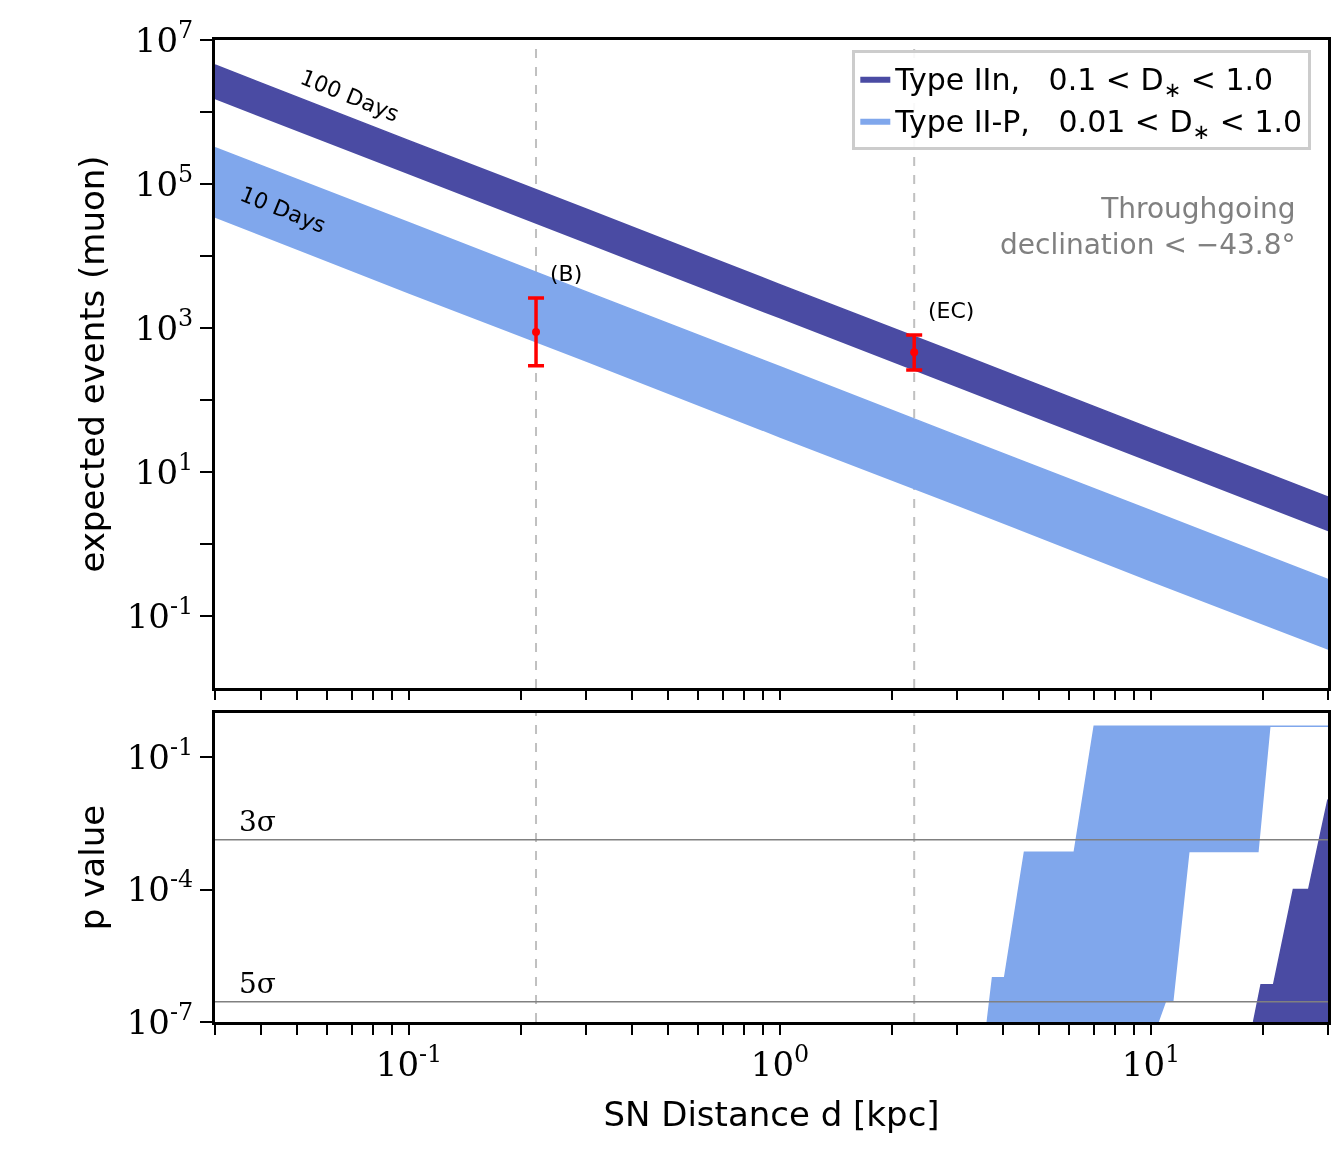  What do you see at coordinates (771, 1114) in the screenshot?
I see `x-axis-title: SN Distance d [kpc]` at bounding box center [771, 1114].